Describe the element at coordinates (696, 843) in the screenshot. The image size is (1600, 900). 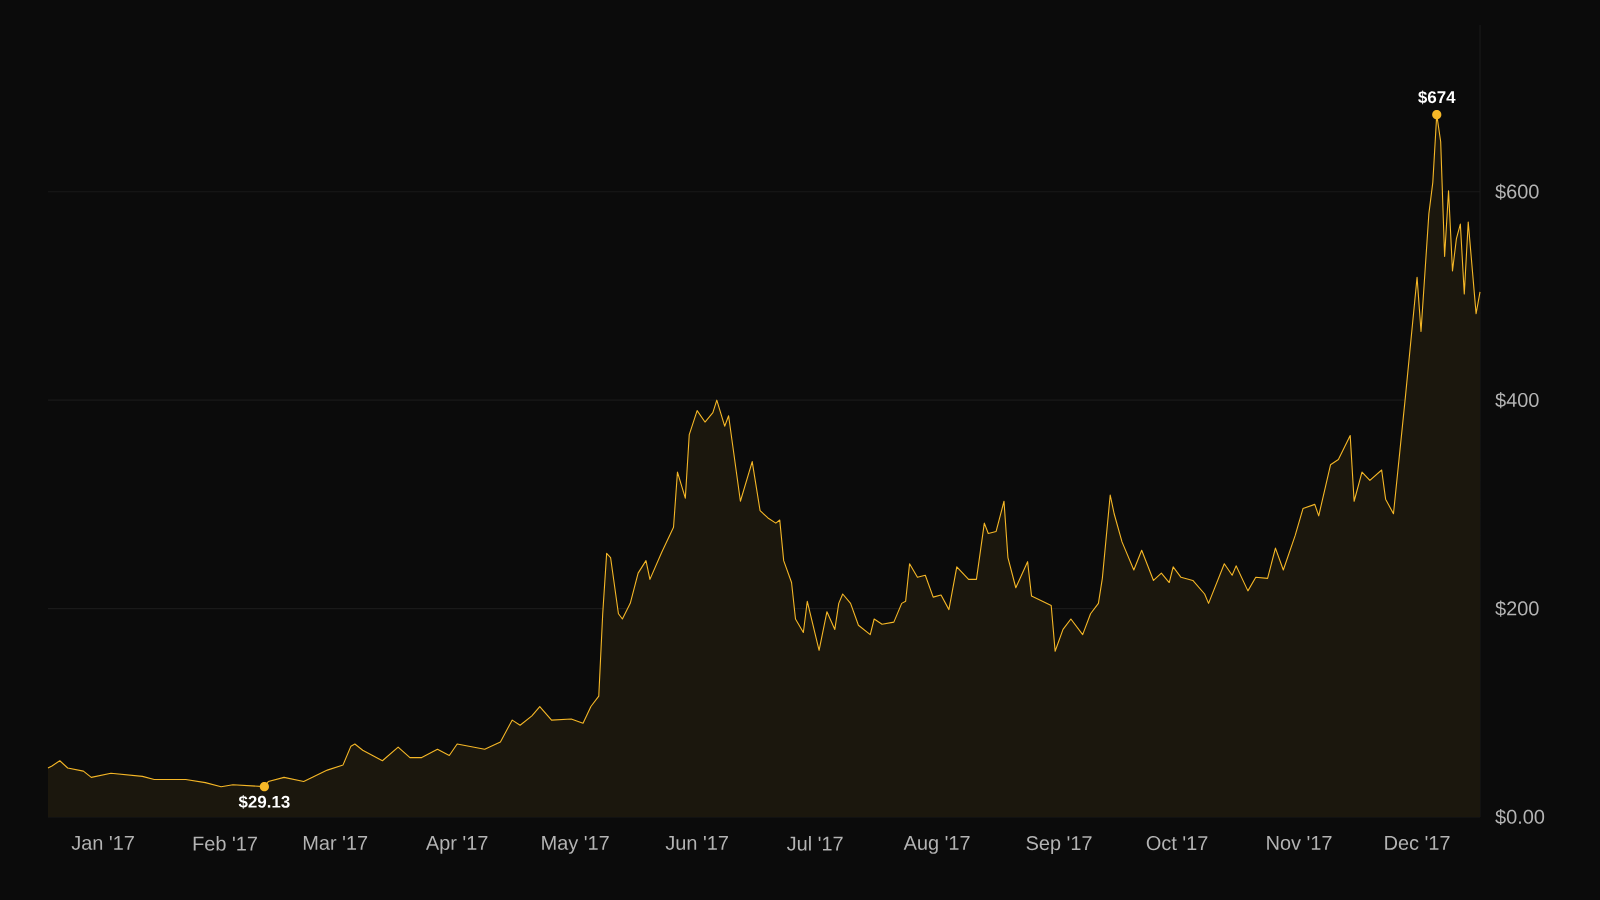
I see `x-tick-label: Jun '17` at that location.